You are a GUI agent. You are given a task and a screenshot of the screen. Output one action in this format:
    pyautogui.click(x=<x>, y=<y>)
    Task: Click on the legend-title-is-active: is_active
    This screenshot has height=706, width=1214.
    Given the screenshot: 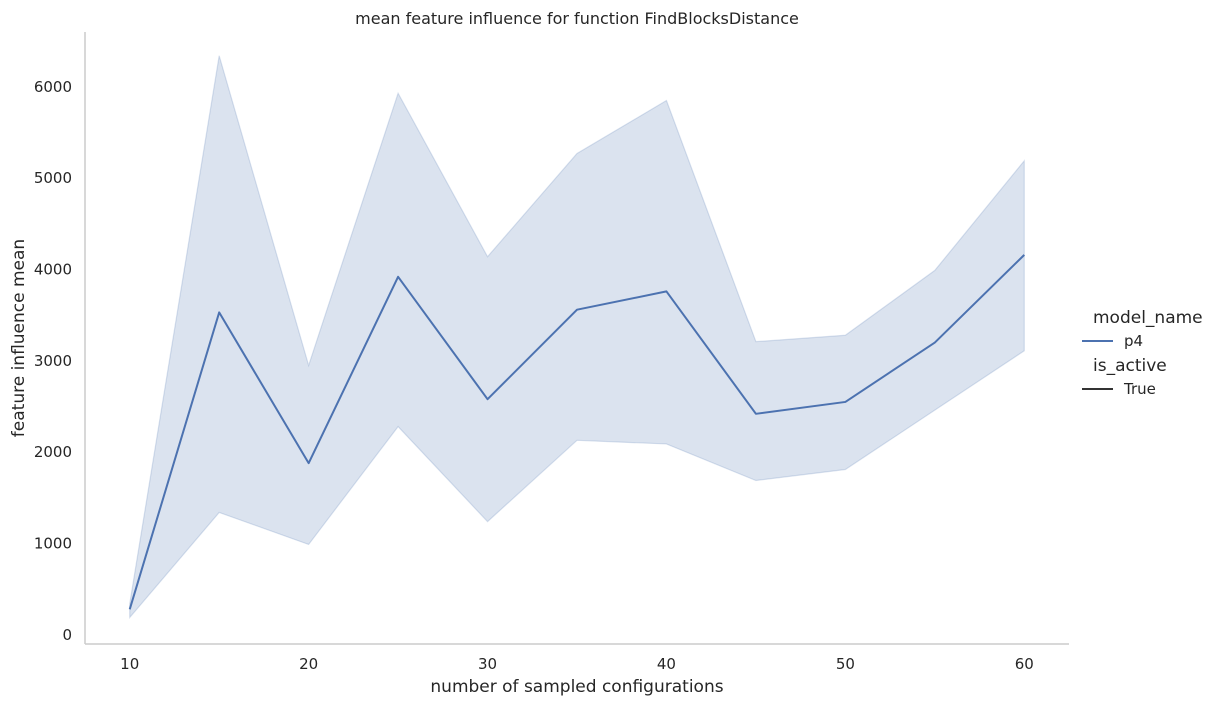 What is the action you would take?
    pyautogui.click(x=1130, y=366)
    